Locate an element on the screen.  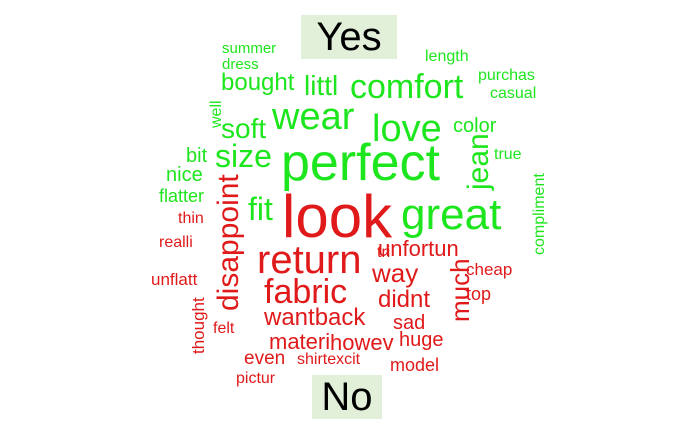
cloud-word-unflatt: unflatt is located at coordinates (174, 279).